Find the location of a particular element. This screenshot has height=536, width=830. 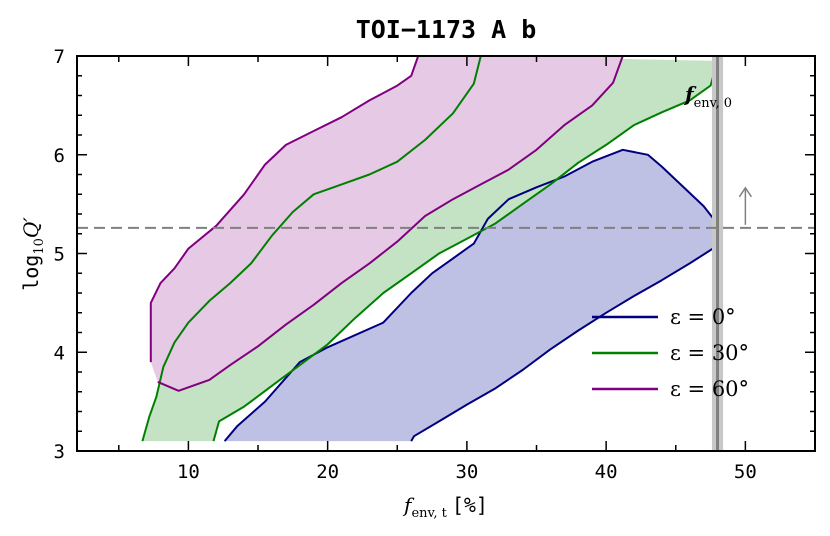

x-tick-label: 20 is located at coordinates (327, 472).